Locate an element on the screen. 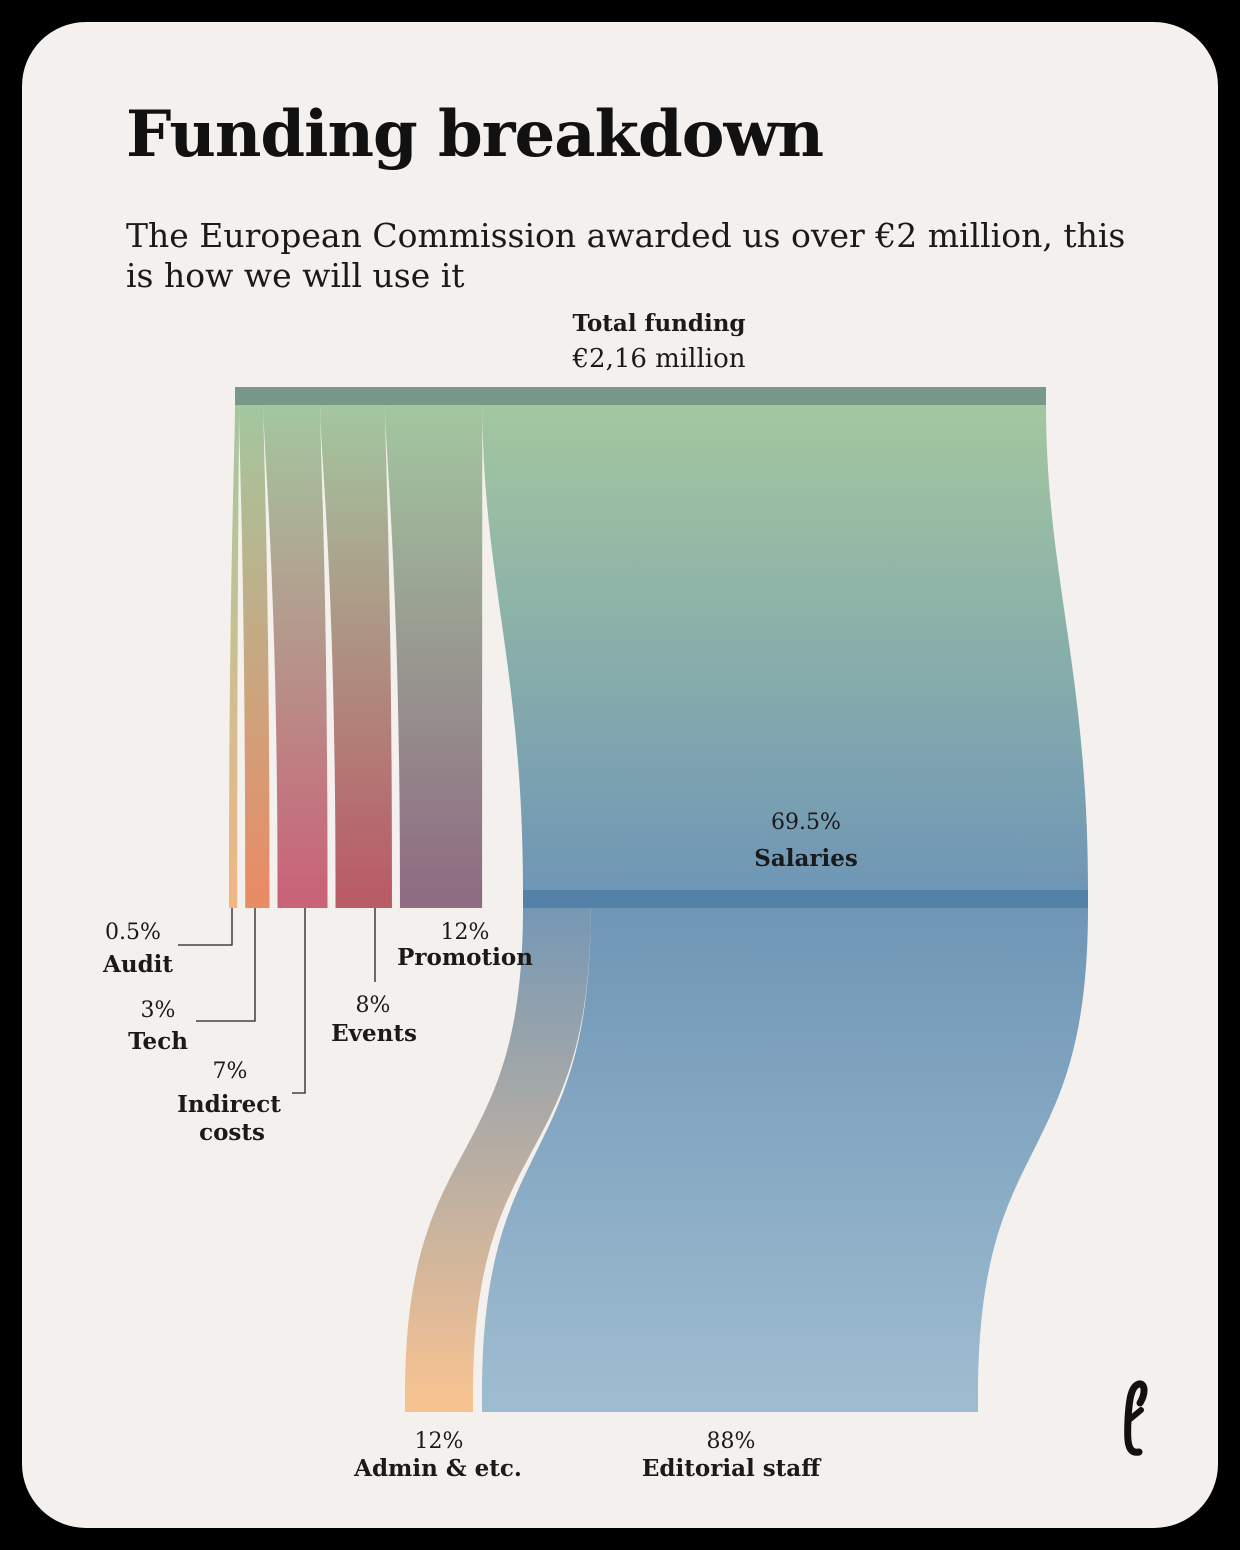  salaries-percent: 69.5% is located at coordinates (806, 822).